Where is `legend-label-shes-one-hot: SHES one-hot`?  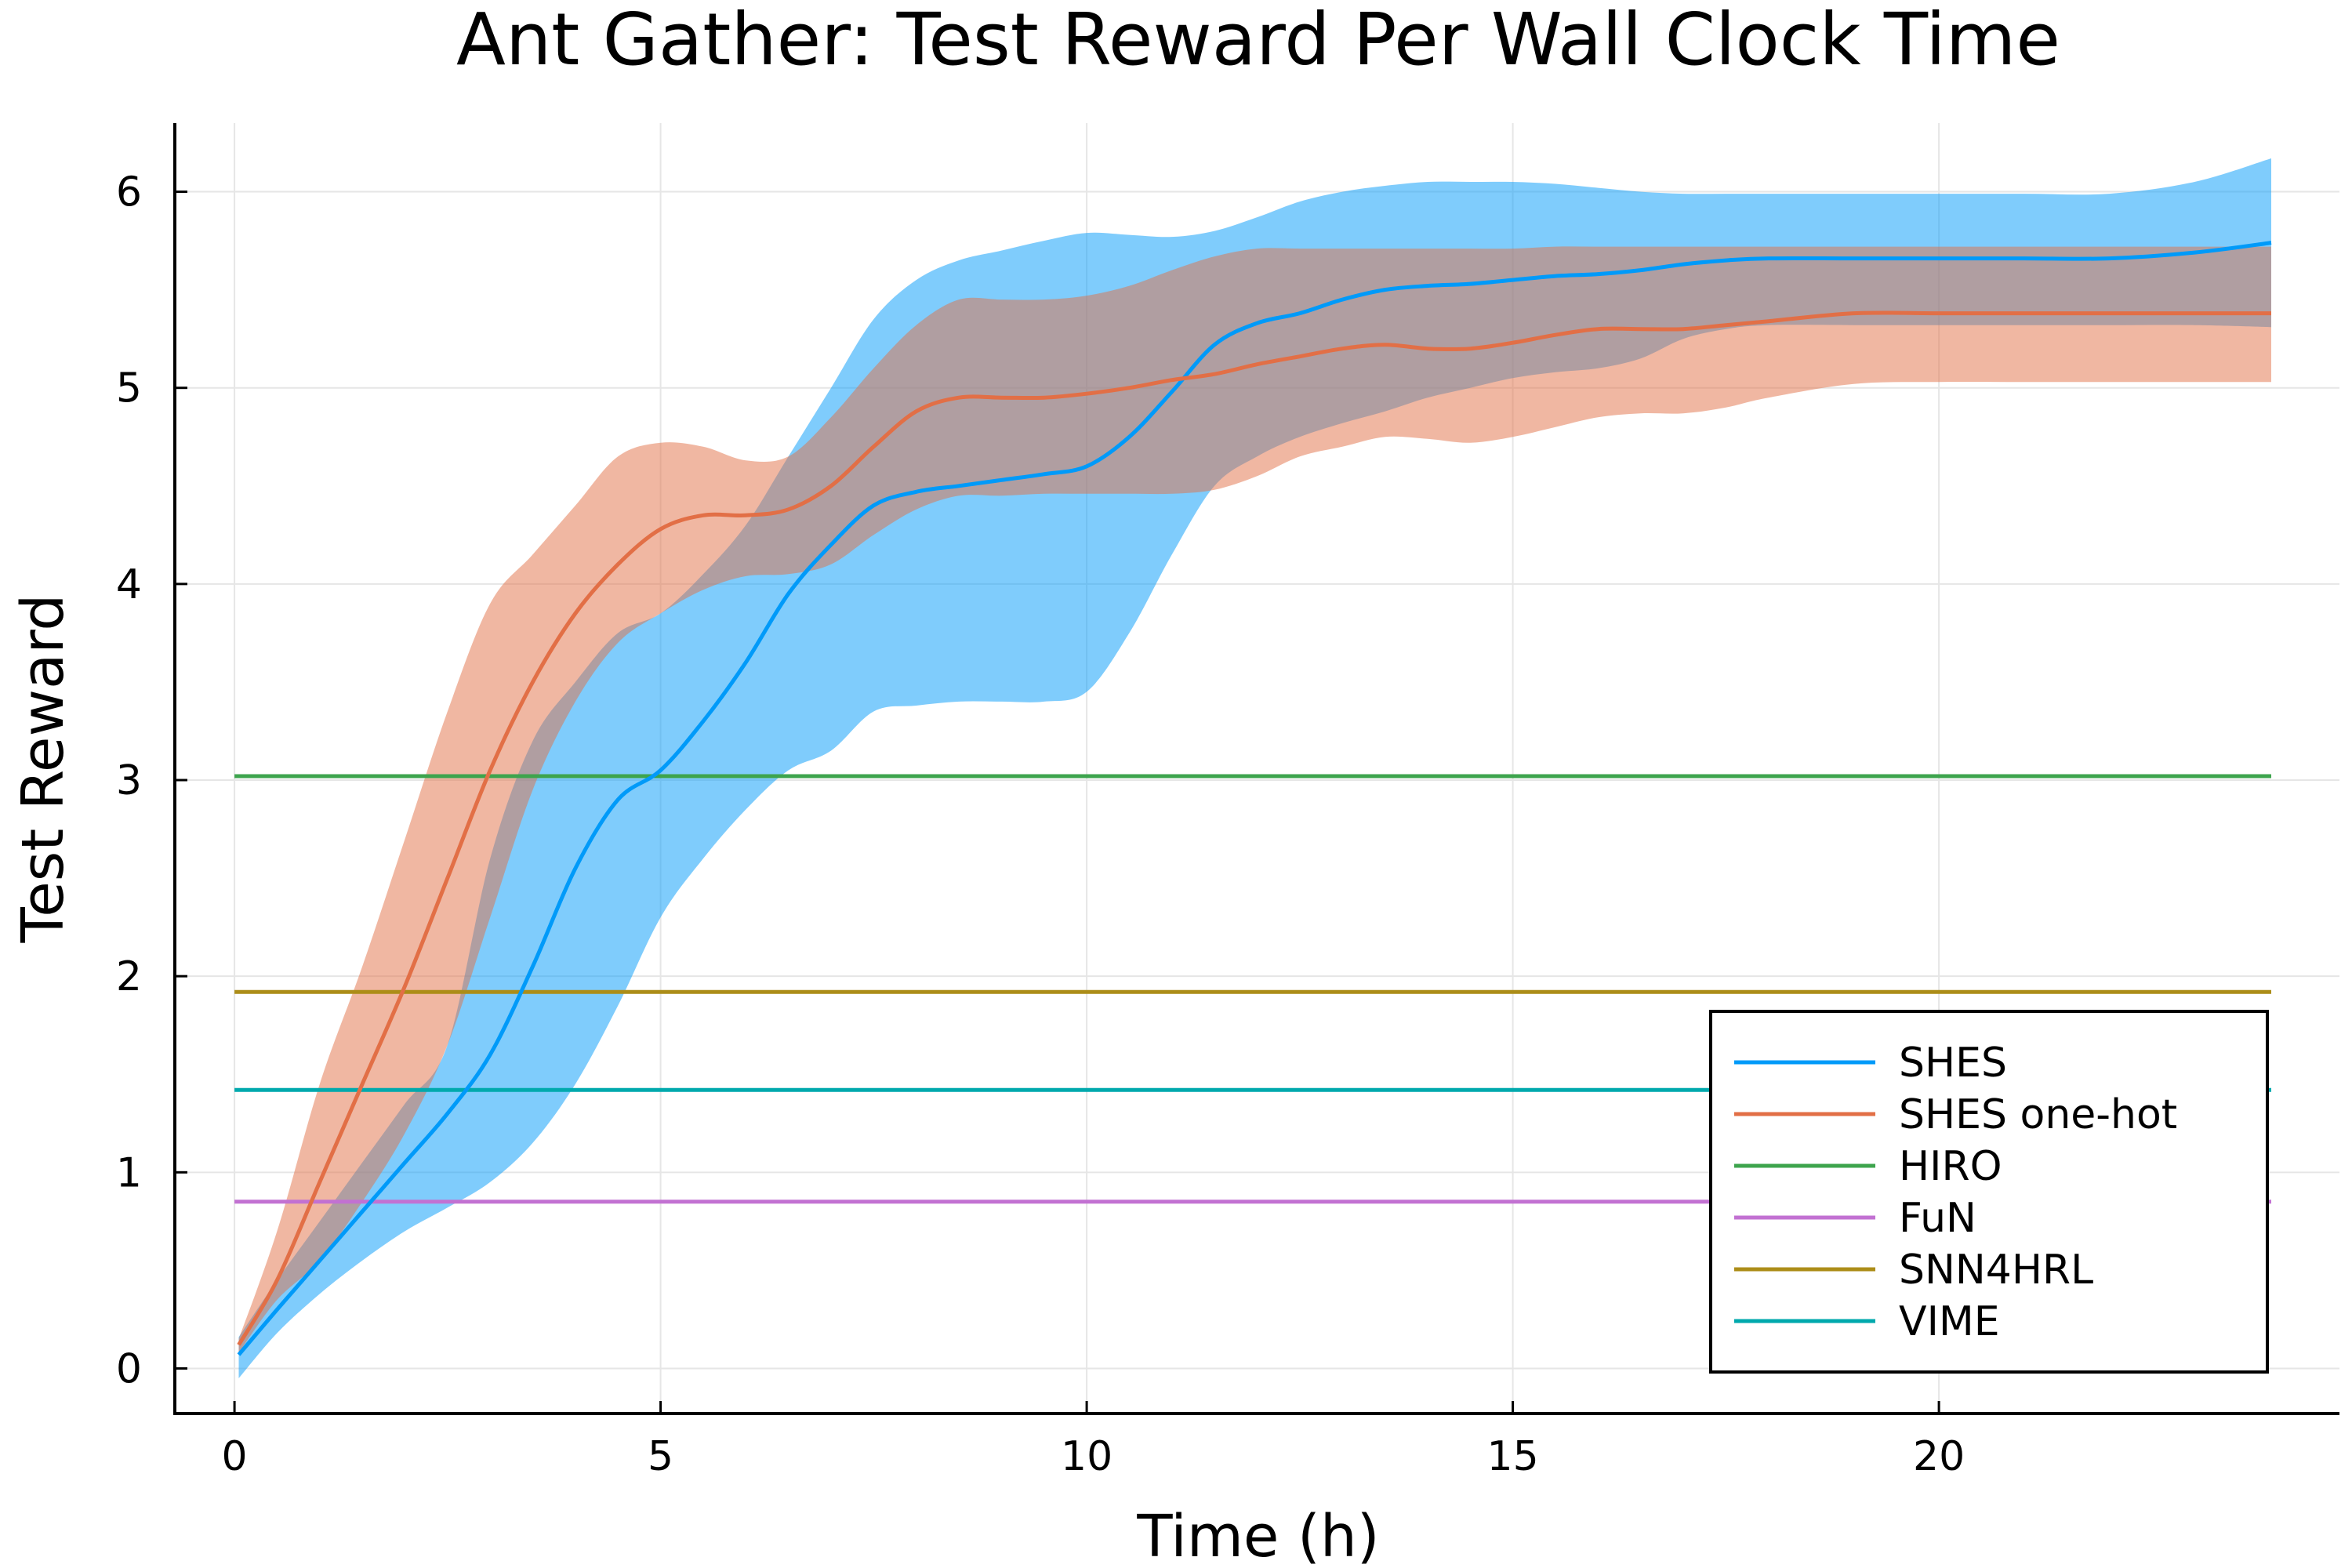 legend-label-shes-one-hot: SHES one-hot is located at coordinates (2038, 1114).